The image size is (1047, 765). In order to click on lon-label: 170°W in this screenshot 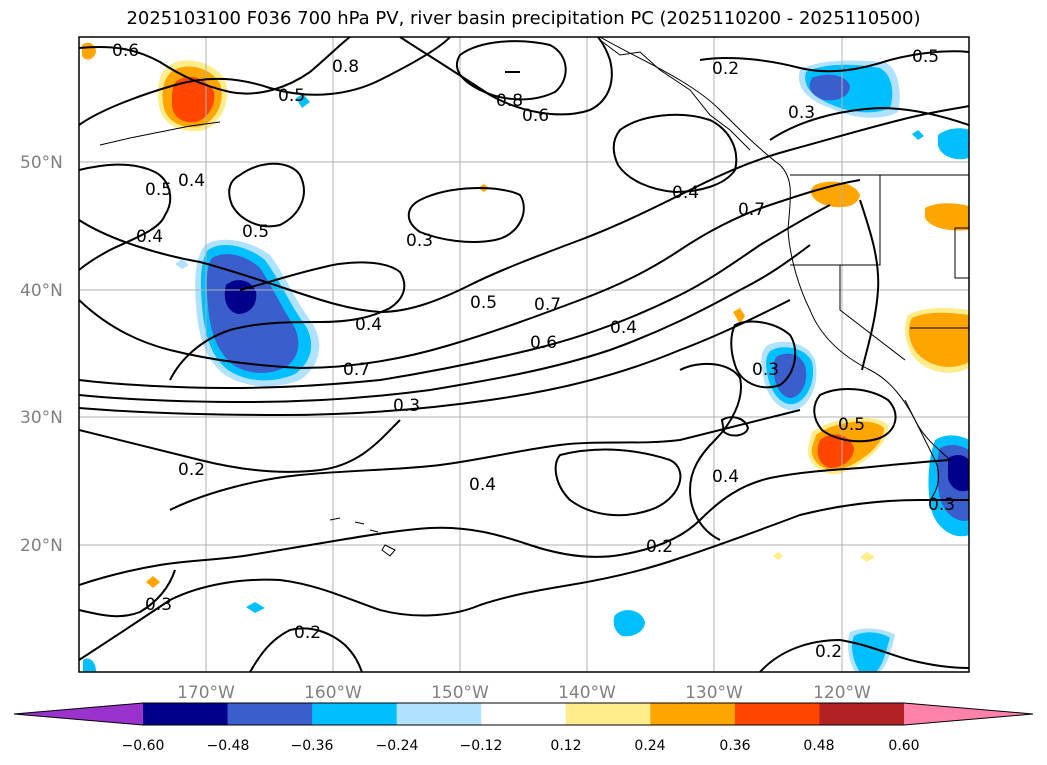, I will do `click(206, 693)`.